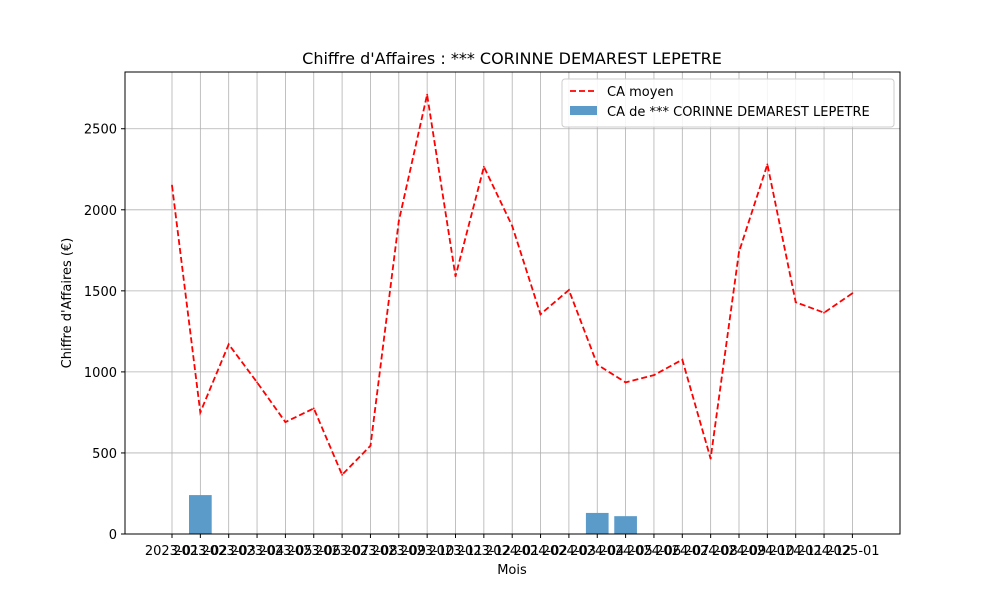 This screenshot has height=600, width=1000. What do you see at coordinates (455, 551) in the screenshot?
I see `x-tick-label: 2023-11` at bounding box center [455, 551].